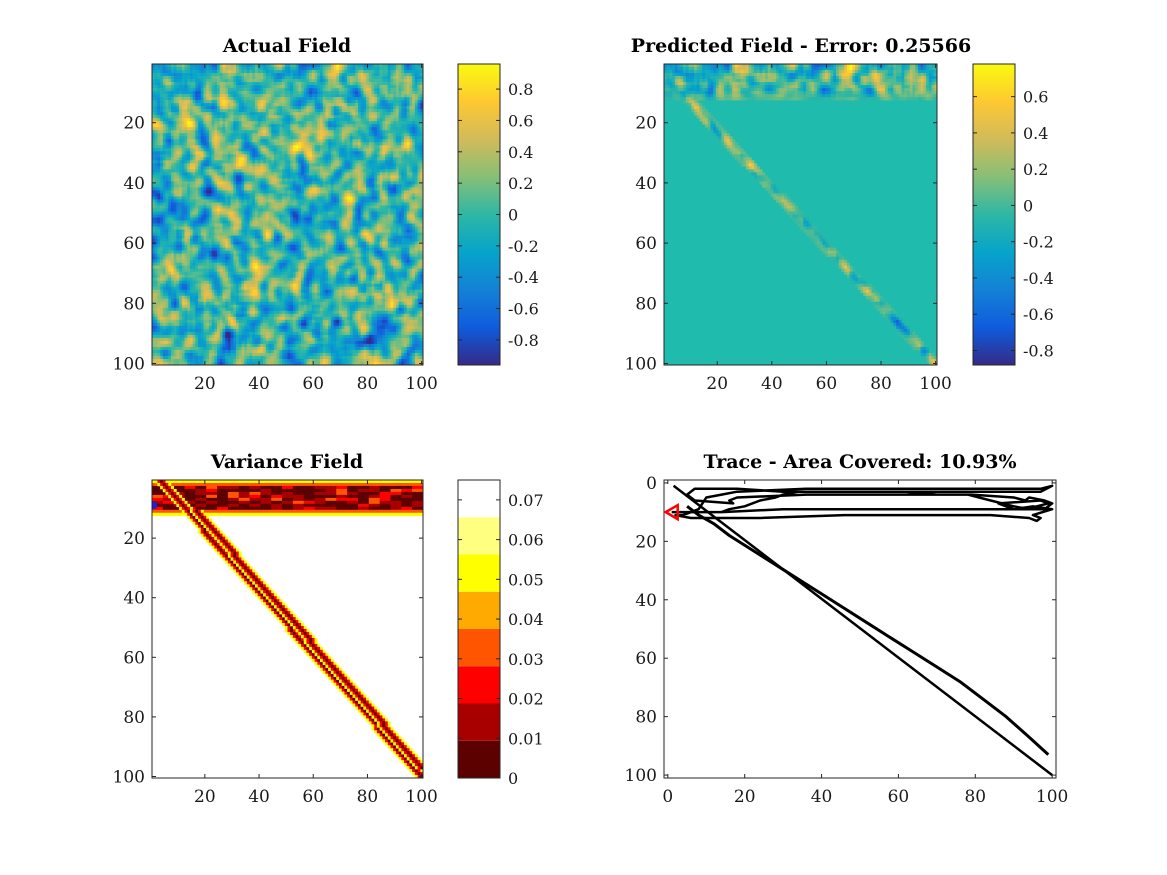 This screenshot has width=1167, height=875. I want to click on colorbar-ticks: 0.8 0.6 0.4 0.2 0 -0.2 -0.4 -0.6 -0.8, so click(498, 215).